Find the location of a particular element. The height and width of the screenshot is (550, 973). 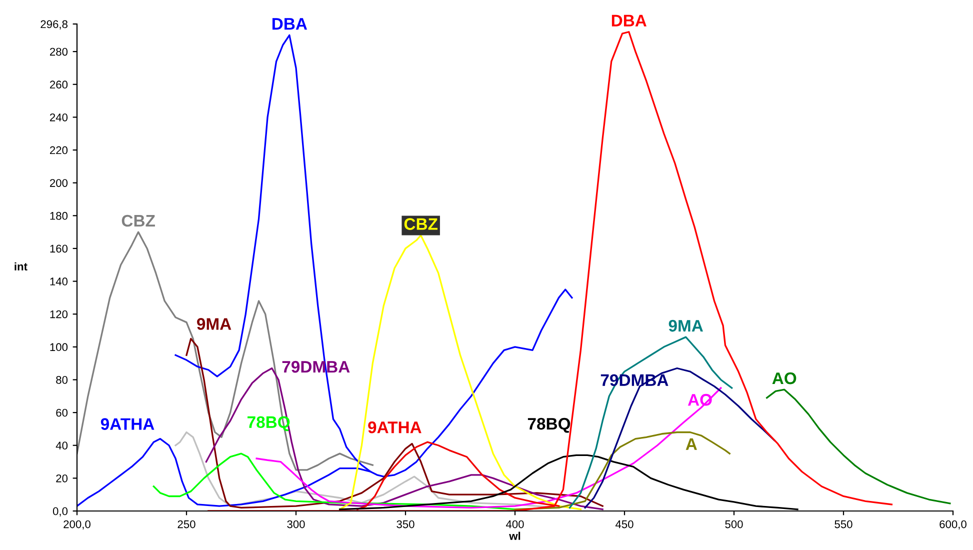

x-tick-label: 550 is located at coordinates (843, 524).